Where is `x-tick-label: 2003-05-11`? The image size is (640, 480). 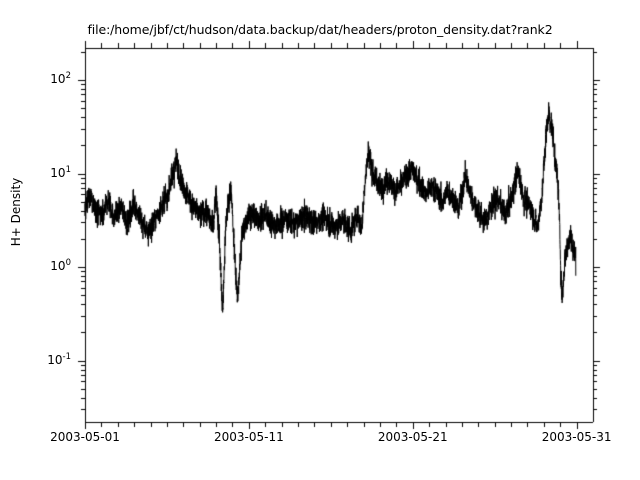
x-tick-label: 2003-05-11 is located at coordinates (248, 437).